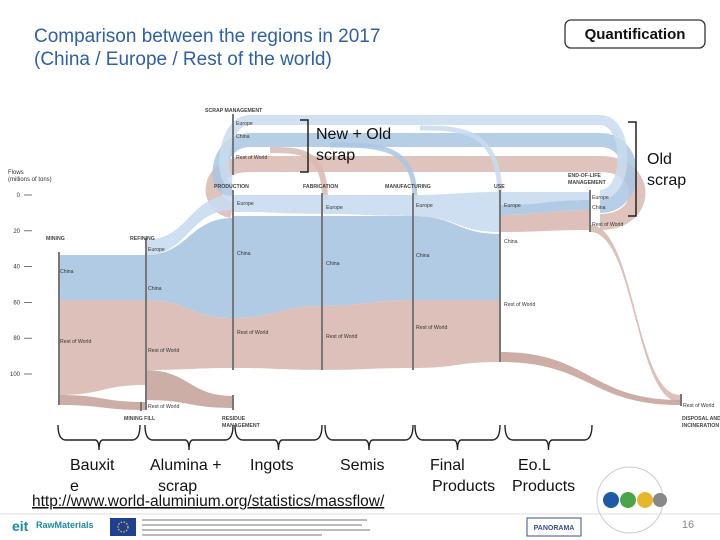  Describe the element at coordinates (234, 111) in the screenshot. I see `node-label: SCRAP MANAGEMENT` at that location.